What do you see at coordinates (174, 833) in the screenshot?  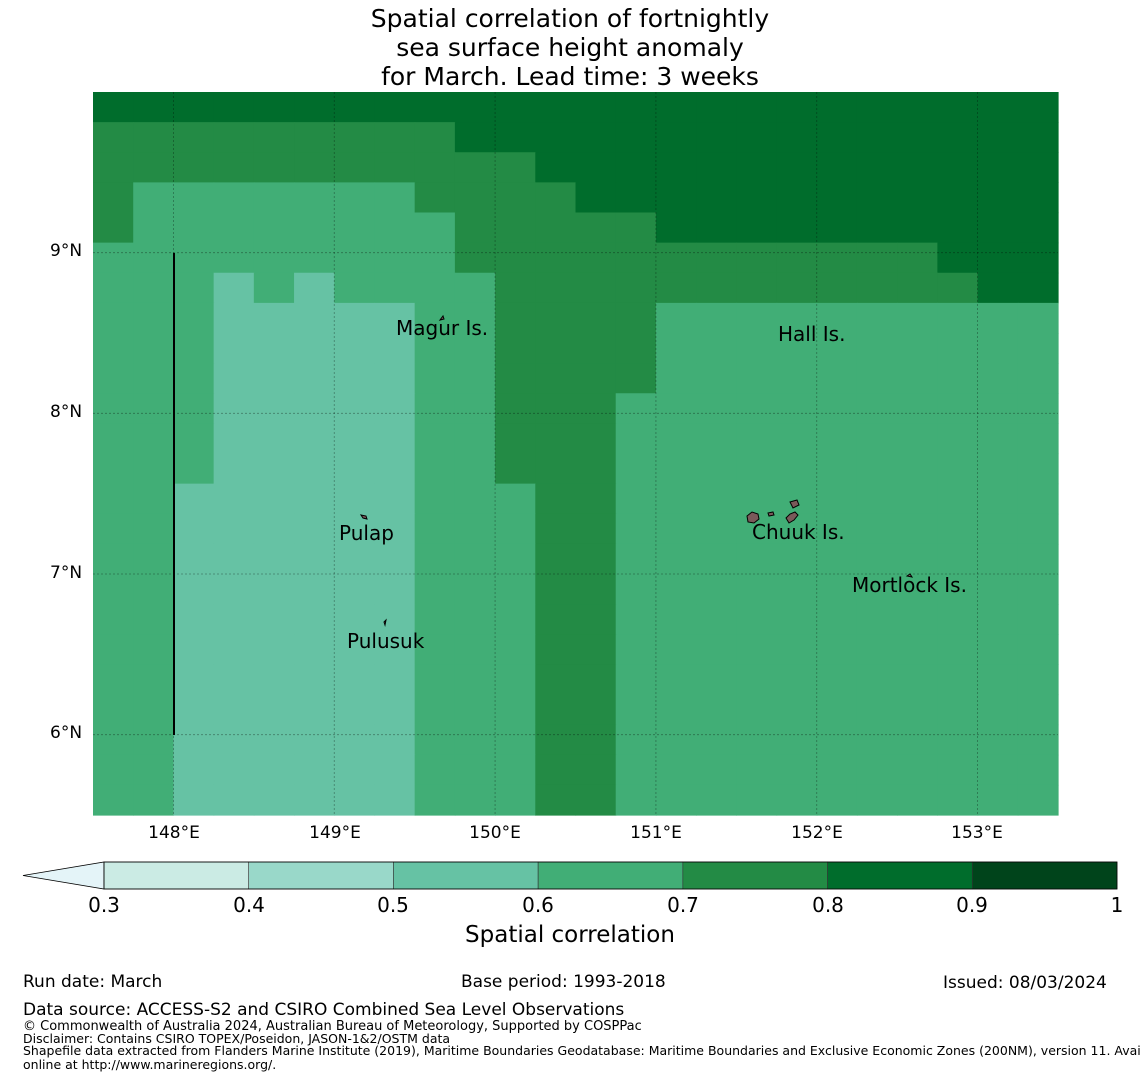 I see `lon-label-148e: 148°E` at bounding box center [174, 833].